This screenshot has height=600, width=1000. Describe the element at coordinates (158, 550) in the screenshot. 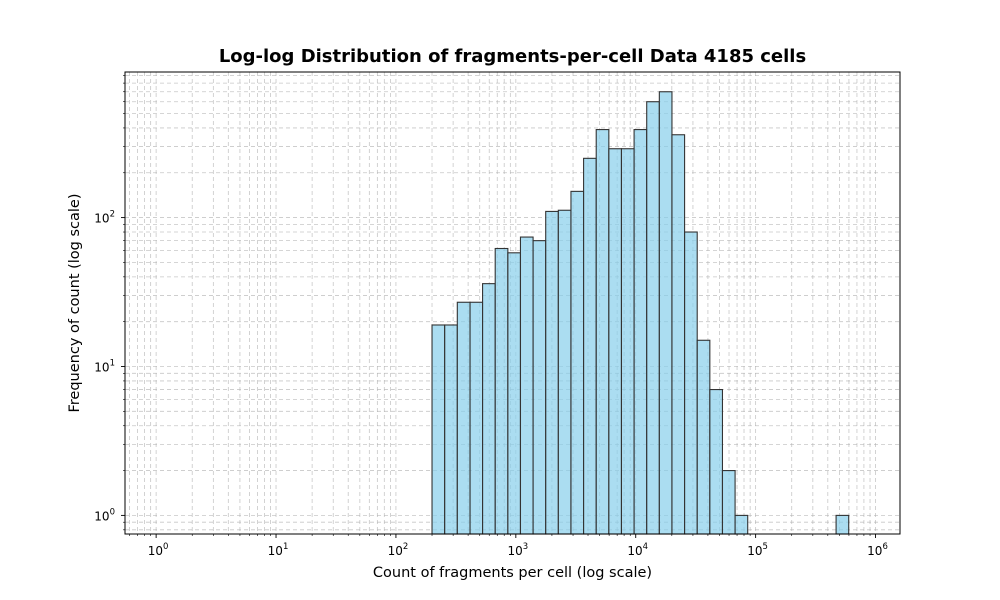

I see `x-tick-label: 10⁰` at that location.